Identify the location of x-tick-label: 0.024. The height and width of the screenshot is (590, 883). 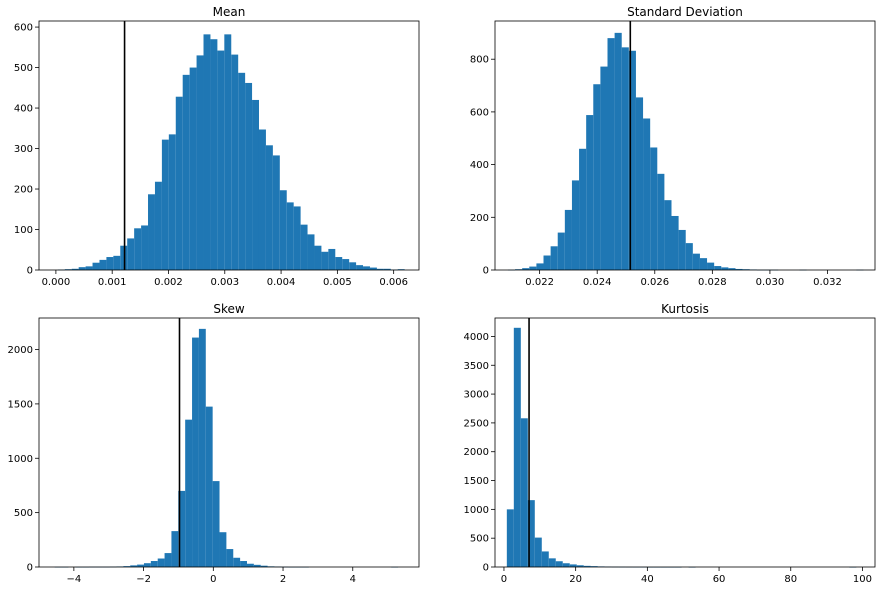
(597, 282).